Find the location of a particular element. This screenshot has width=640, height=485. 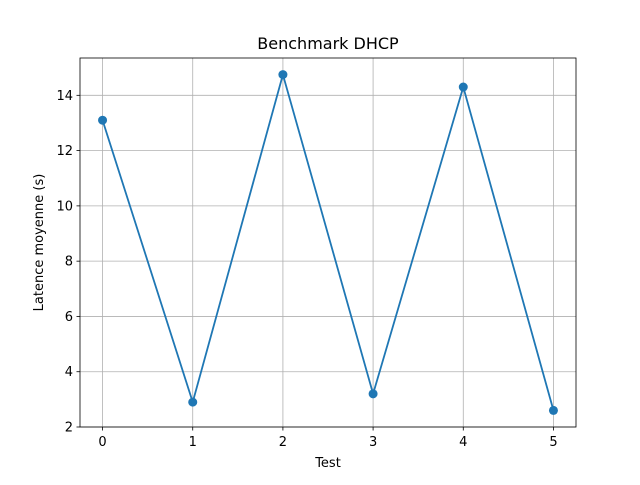

x-tick-label: 2 is located at coordinates (283, 442).